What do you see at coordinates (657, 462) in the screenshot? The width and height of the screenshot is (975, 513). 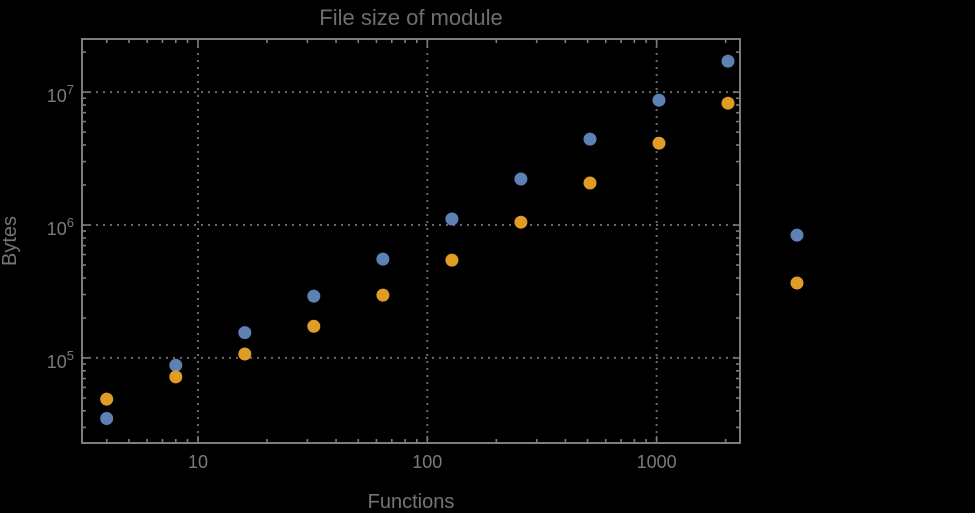 I see `x-tick-label: 1000` at bounding box center [657, 462].